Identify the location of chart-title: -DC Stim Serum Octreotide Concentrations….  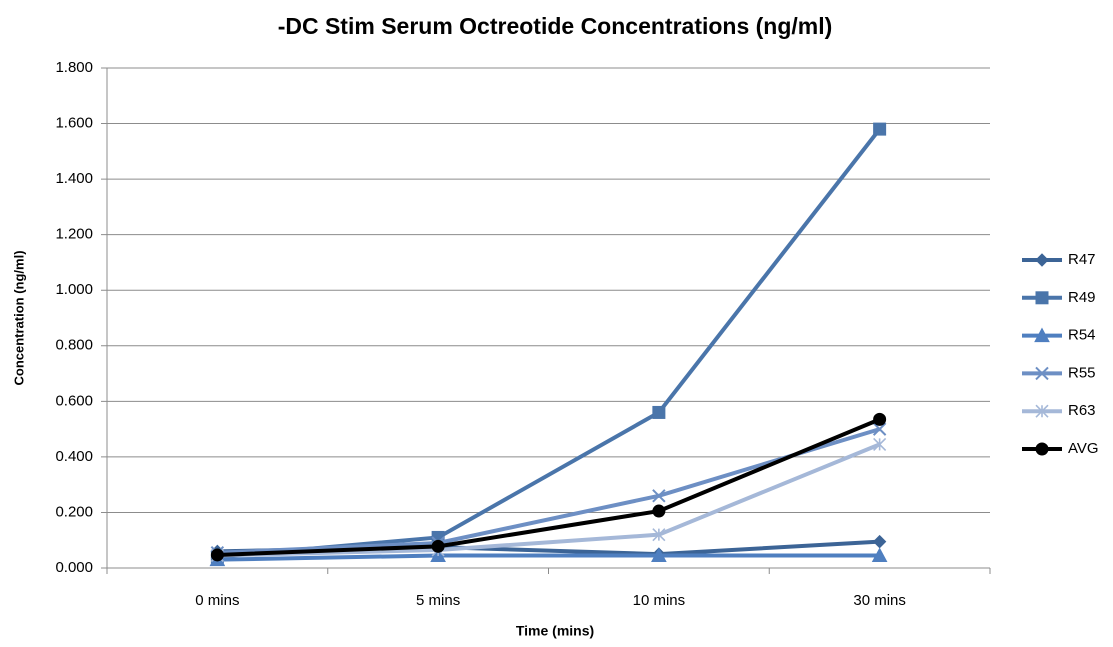
(555, 26).